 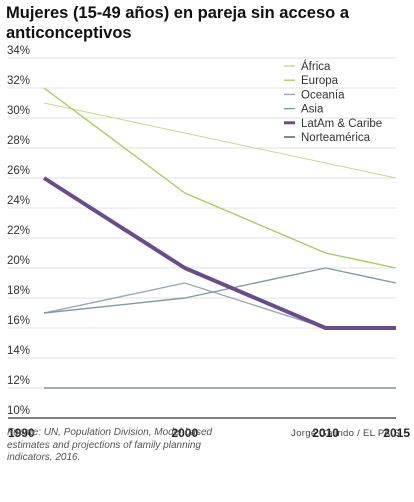 What do you see at coordinates (18, 171) in the screenshot?
I see `y-tick-label: 26%` at bounding box center [18, 171].